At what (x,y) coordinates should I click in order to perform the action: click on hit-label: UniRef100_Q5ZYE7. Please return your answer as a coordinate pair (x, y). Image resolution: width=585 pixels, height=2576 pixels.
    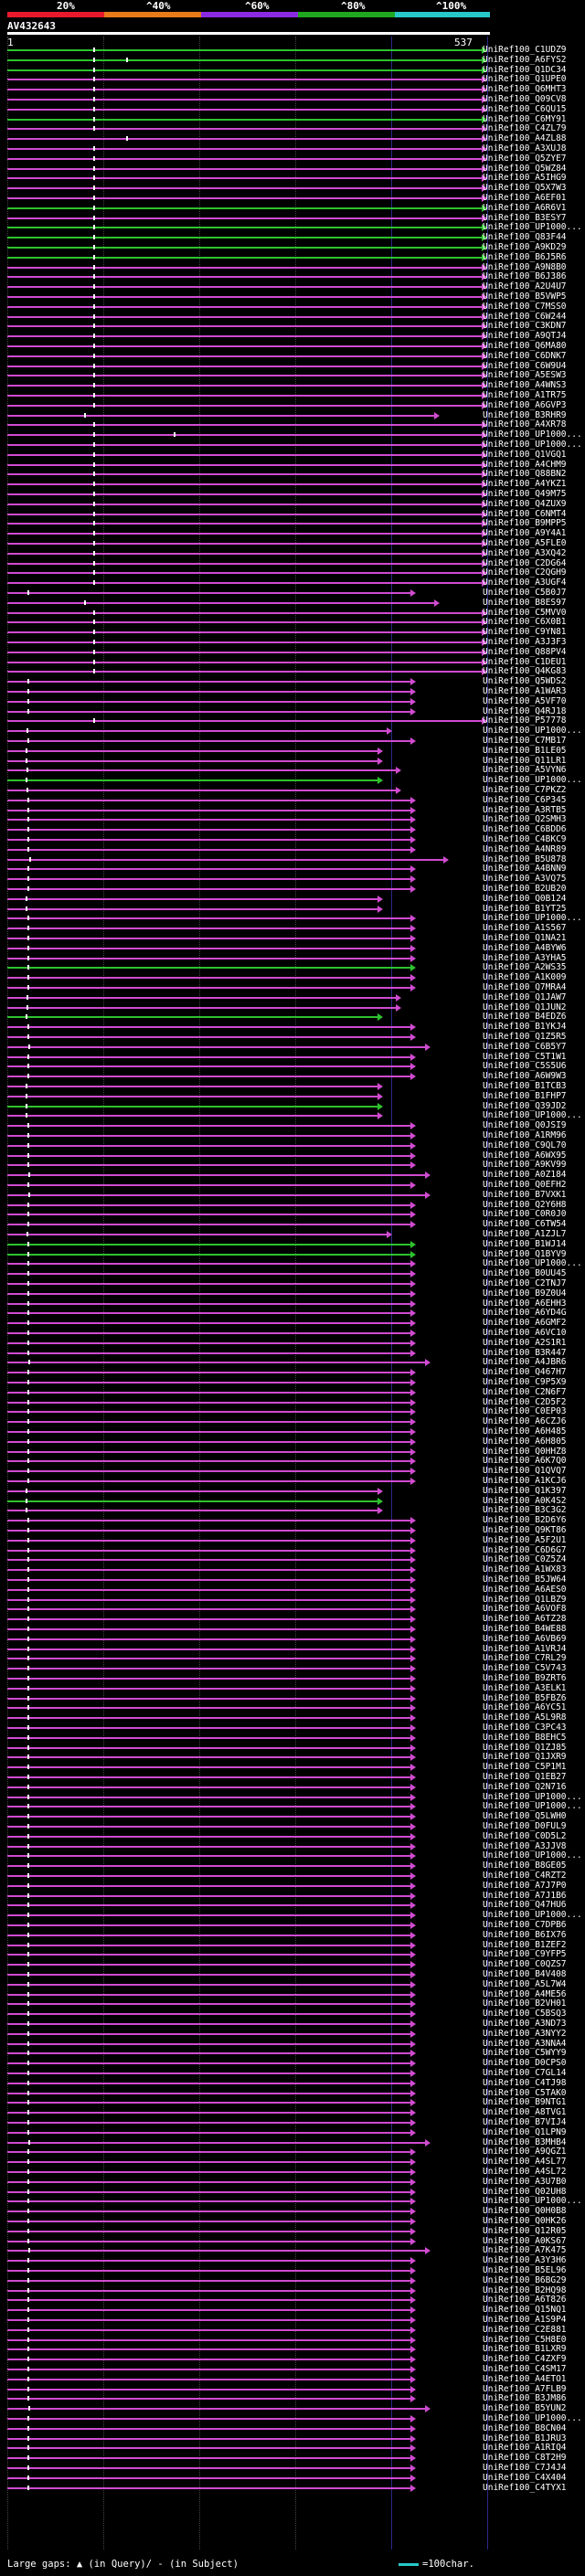
    Looking at the image, I should click on (525, 159).